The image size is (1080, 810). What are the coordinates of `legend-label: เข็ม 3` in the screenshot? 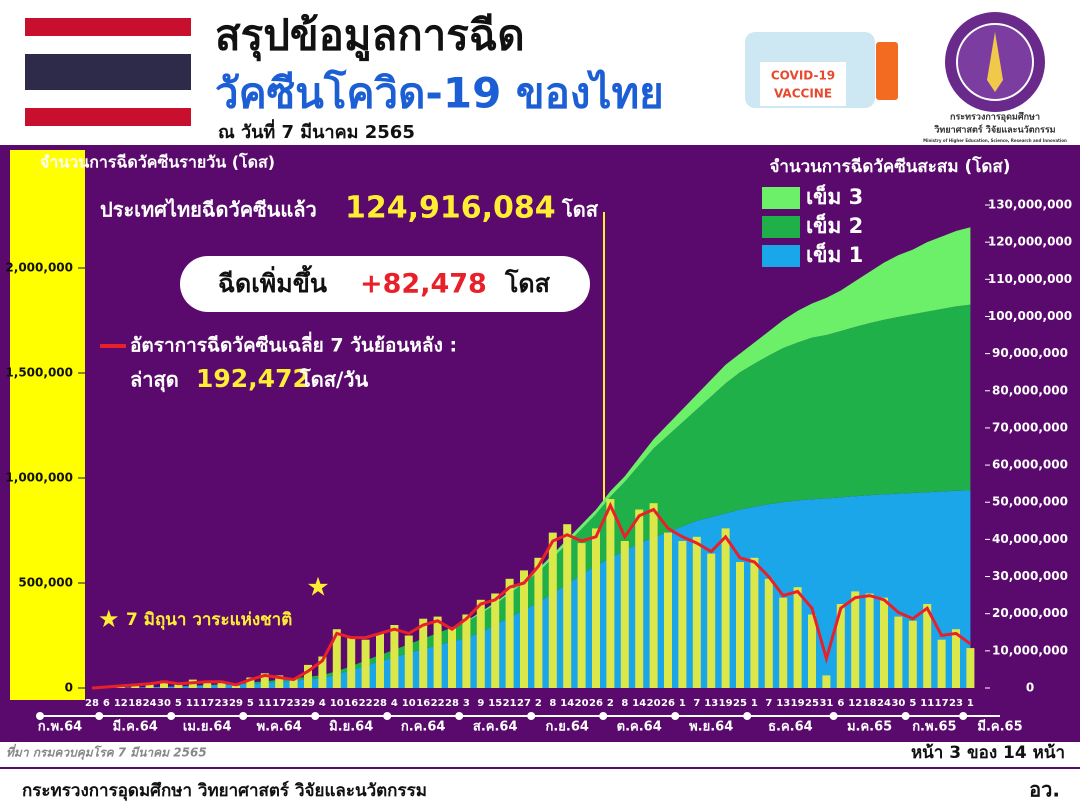 It's located at (834, 196).